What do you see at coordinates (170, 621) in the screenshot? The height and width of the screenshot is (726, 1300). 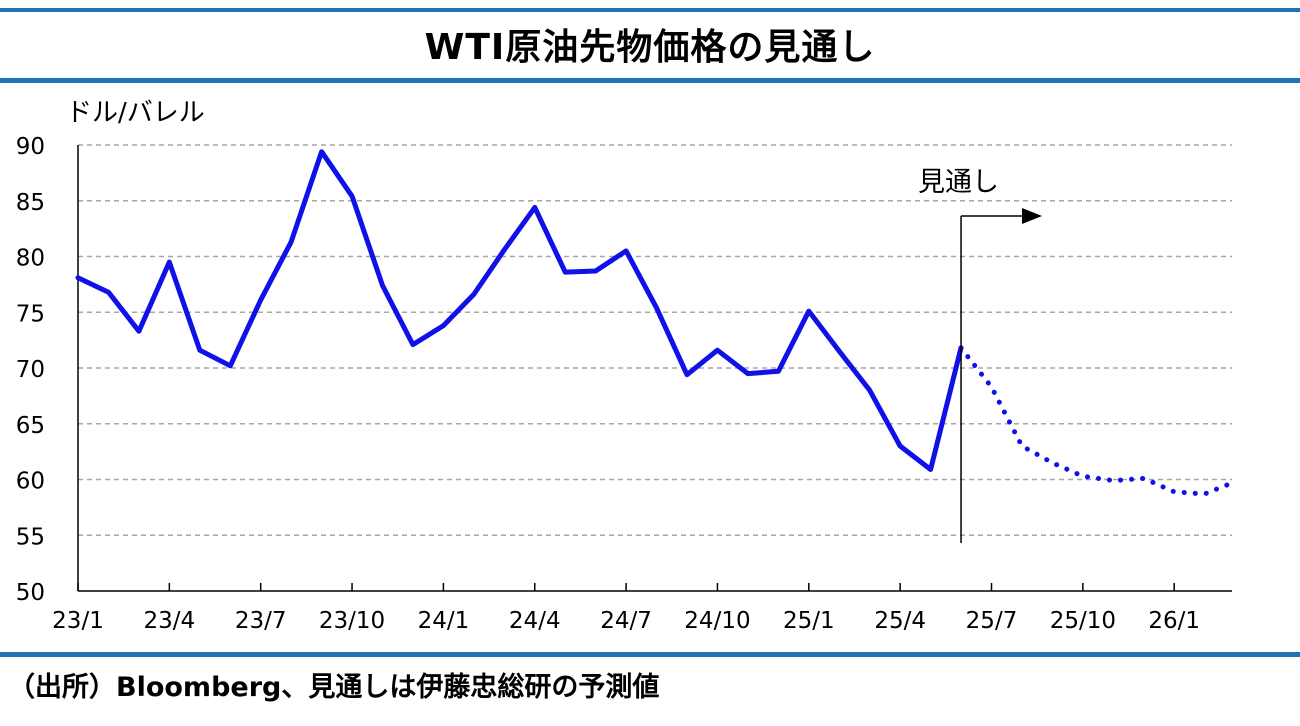 I see `x-tick-label-23-4: 23/4` at bounding box center [170, 621].